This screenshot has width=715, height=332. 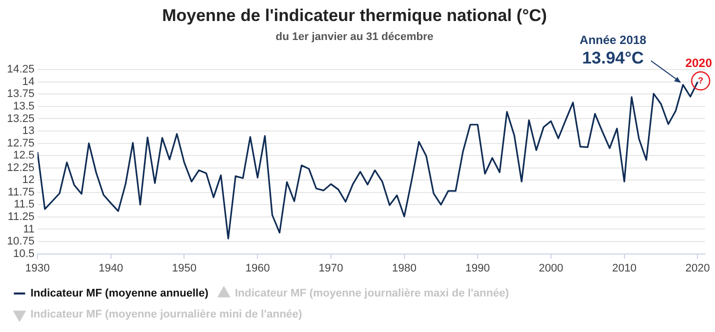 I want to click on legend-label: Indicateur MF (moyenne annuelle), so click(x=119, y=294).